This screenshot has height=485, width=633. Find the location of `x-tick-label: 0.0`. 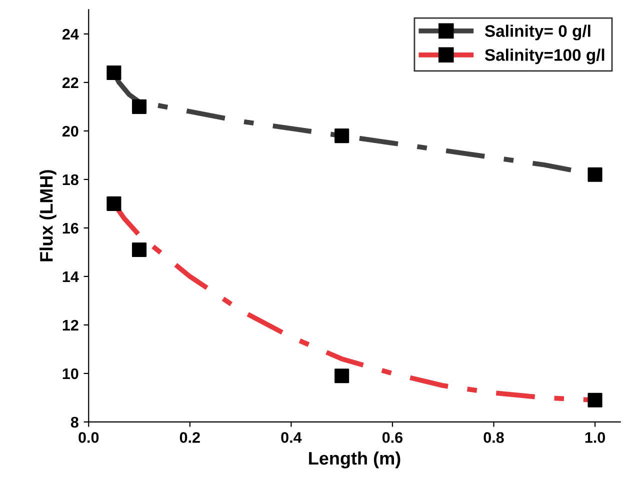

x-tick-label: 0.0 is located at coordinates (88, 437).